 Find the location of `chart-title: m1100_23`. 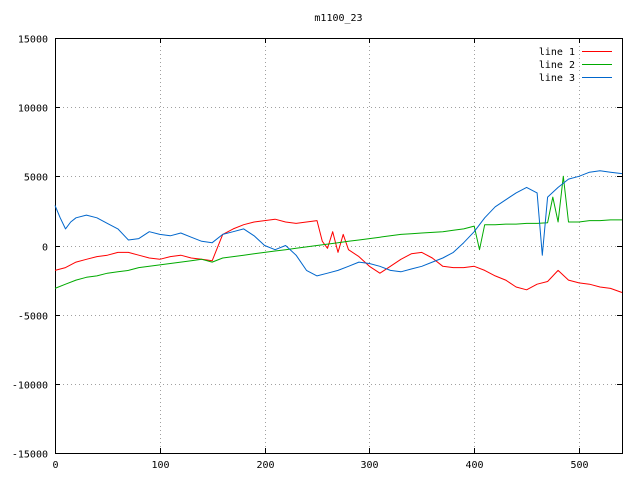

chart-title: m1100_23 is located at coordinates (338, 18).